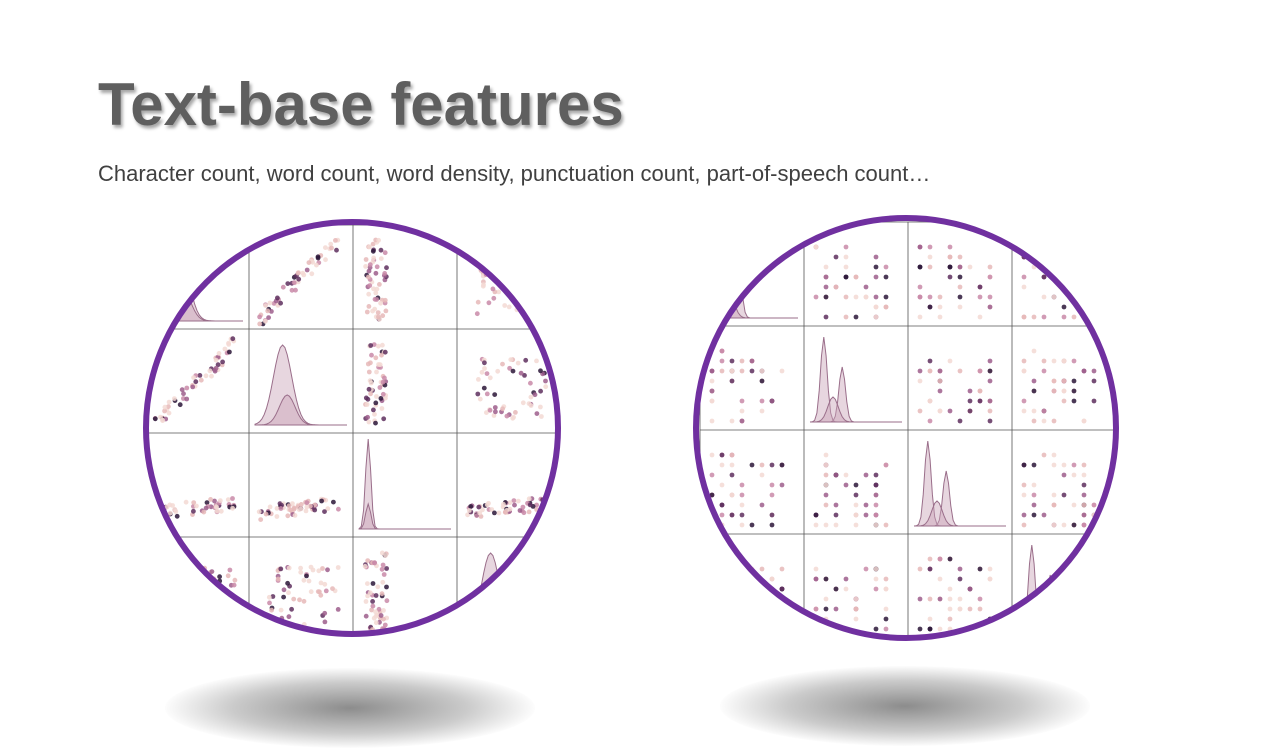 This screenshot has height=748, width=1280. I want to click on left-circle-shadow, so click(350, 708).